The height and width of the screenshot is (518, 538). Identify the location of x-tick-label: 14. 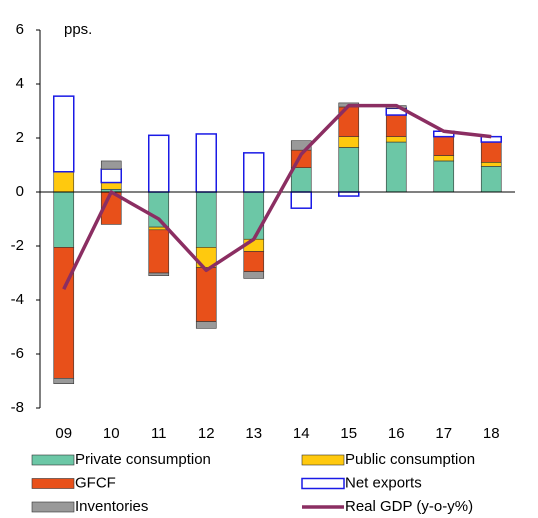
(301, 433).